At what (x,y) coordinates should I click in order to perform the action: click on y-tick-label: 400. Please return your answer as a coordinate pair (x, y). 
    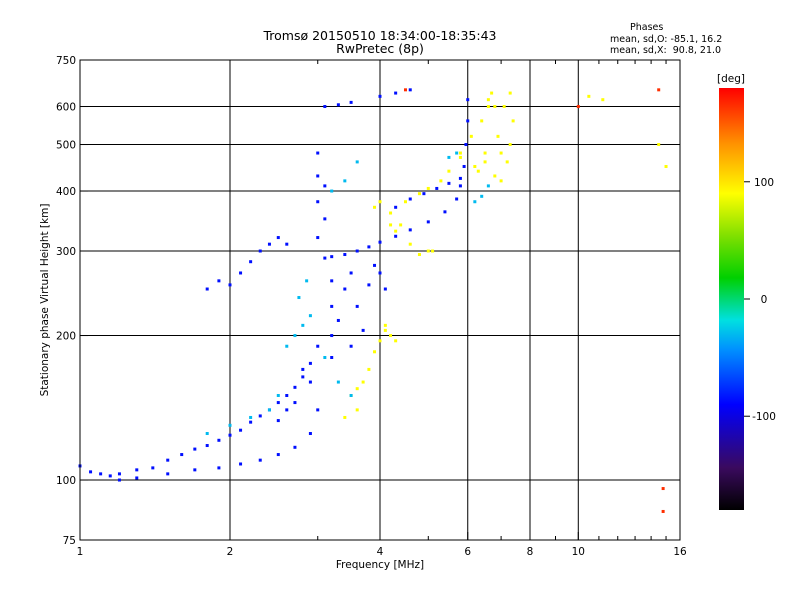
    Looking at the image, I should click on (66, 192).